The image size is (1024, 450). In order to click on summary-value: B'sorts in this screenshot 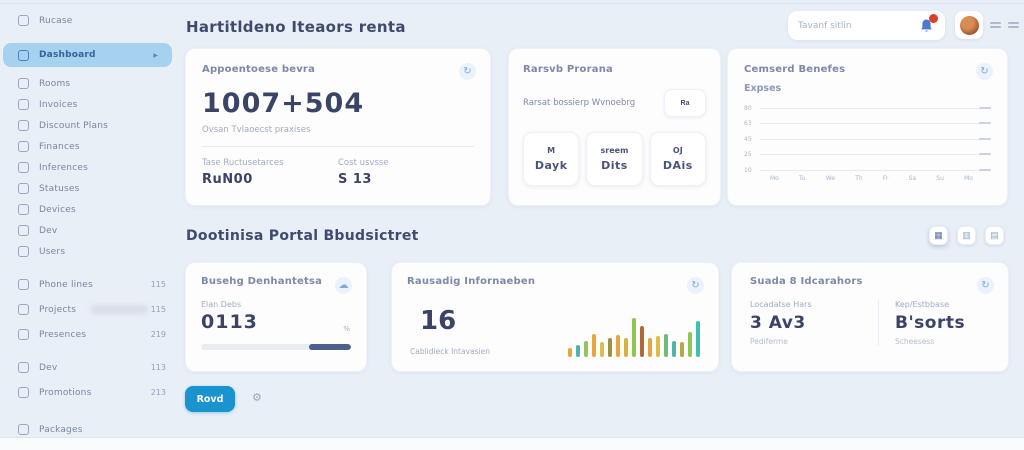, I will do `click(930, 323)`.